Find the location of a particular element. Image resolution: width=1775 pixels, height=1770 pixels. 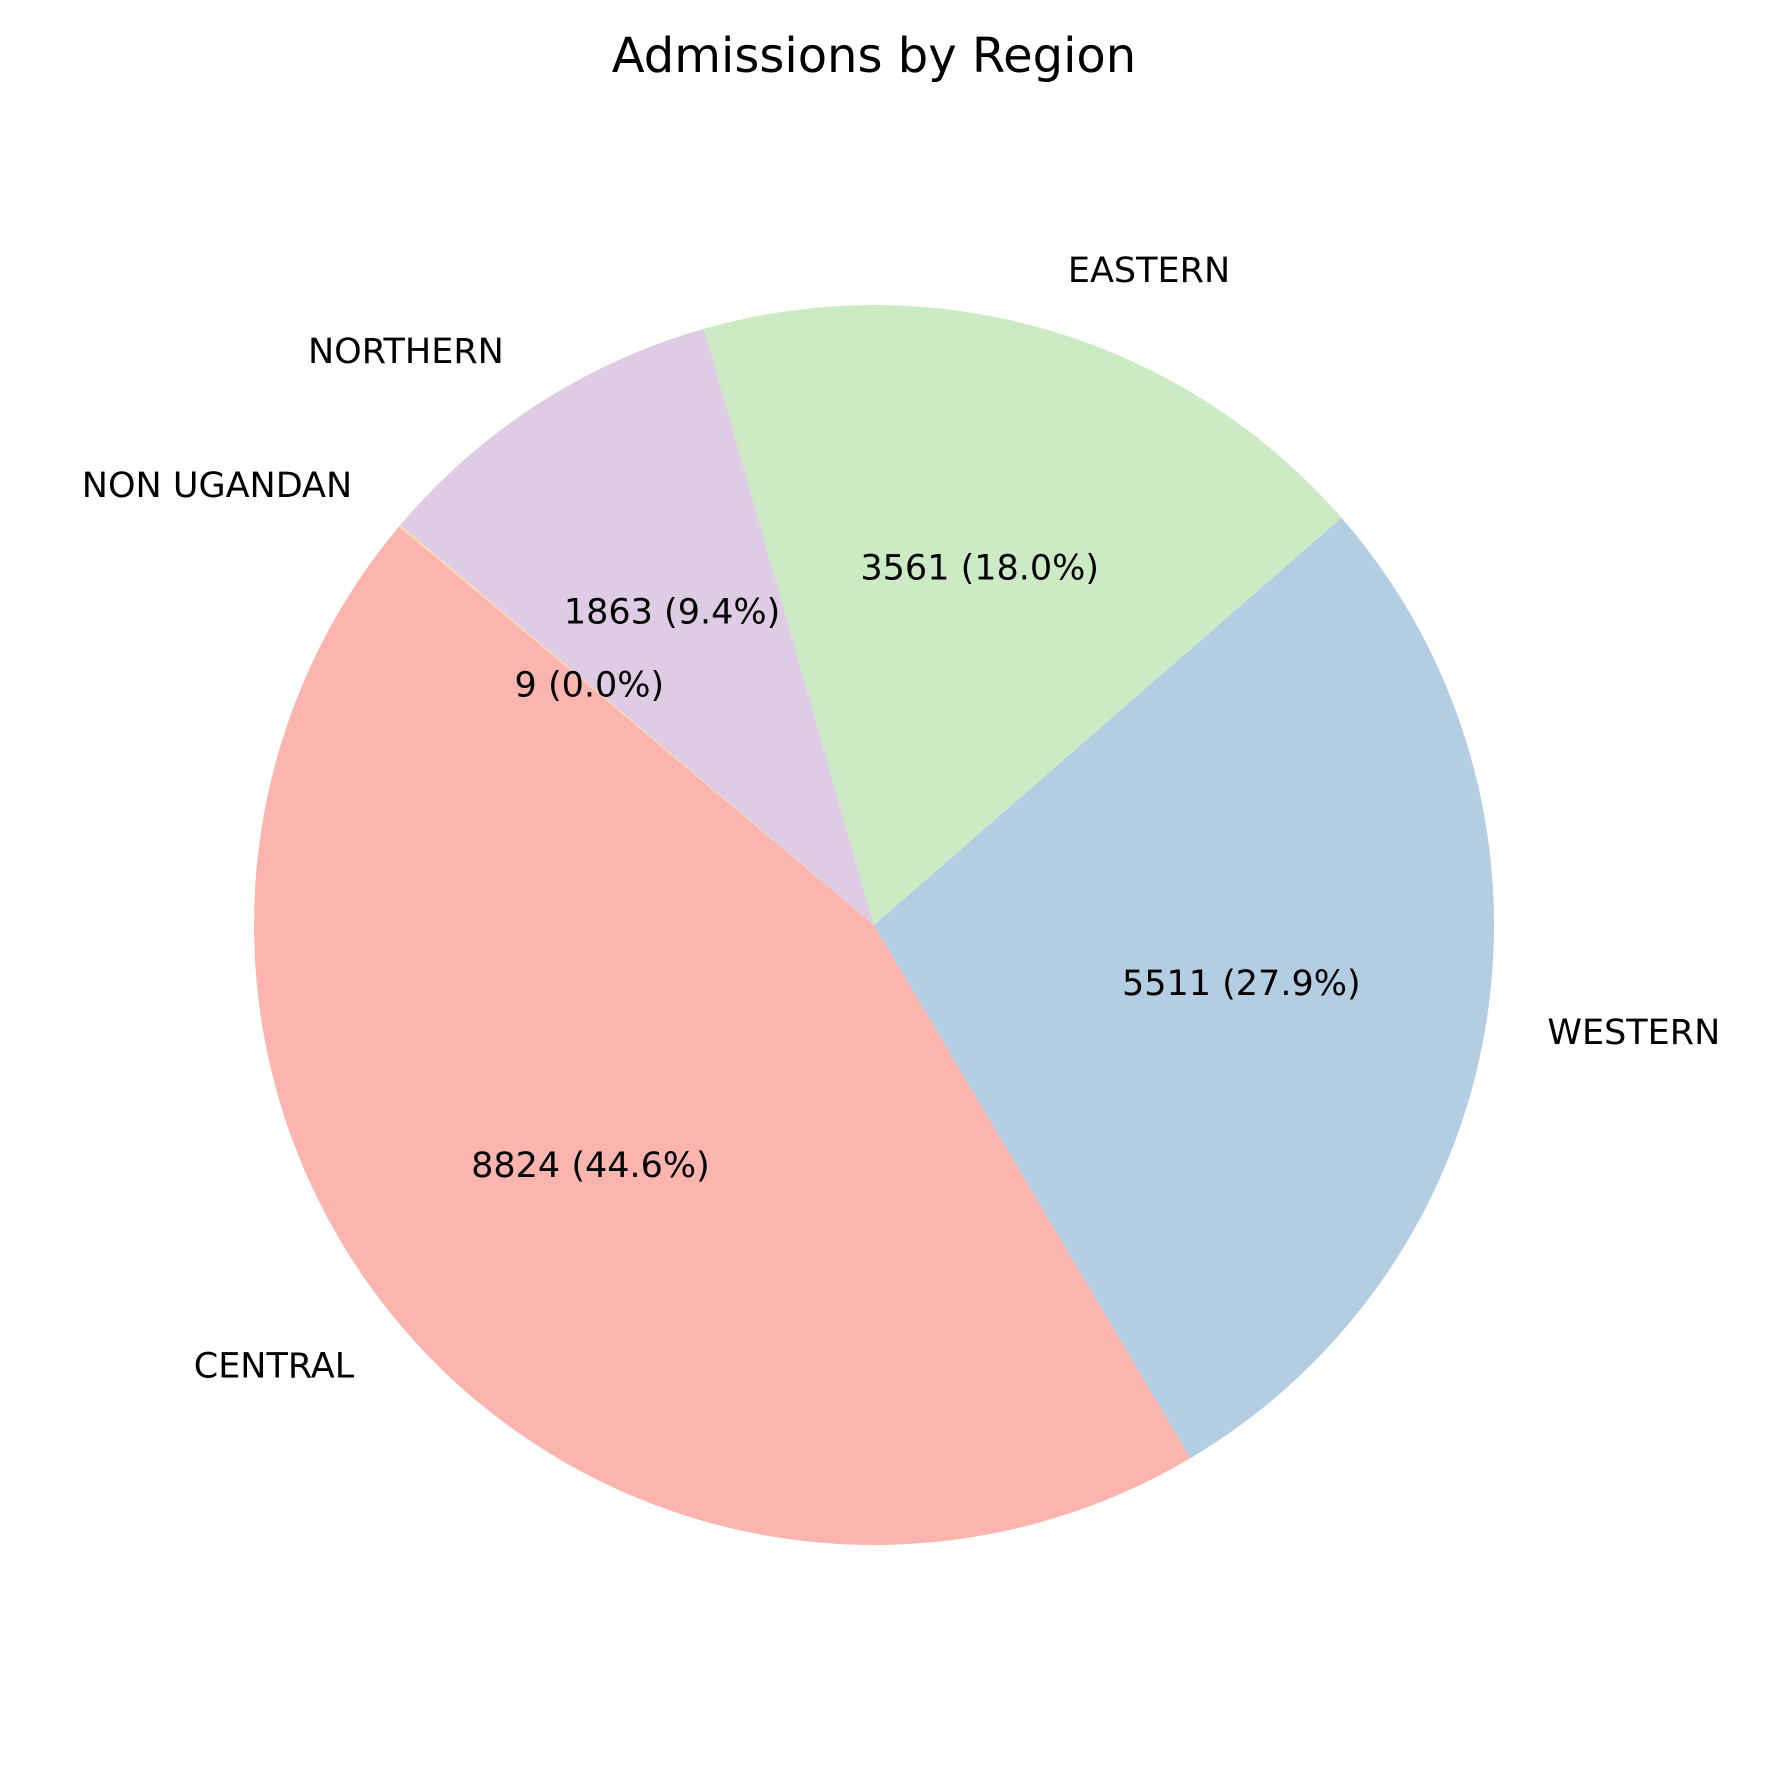

slice-eastern is located at coordinates (1023, 615).